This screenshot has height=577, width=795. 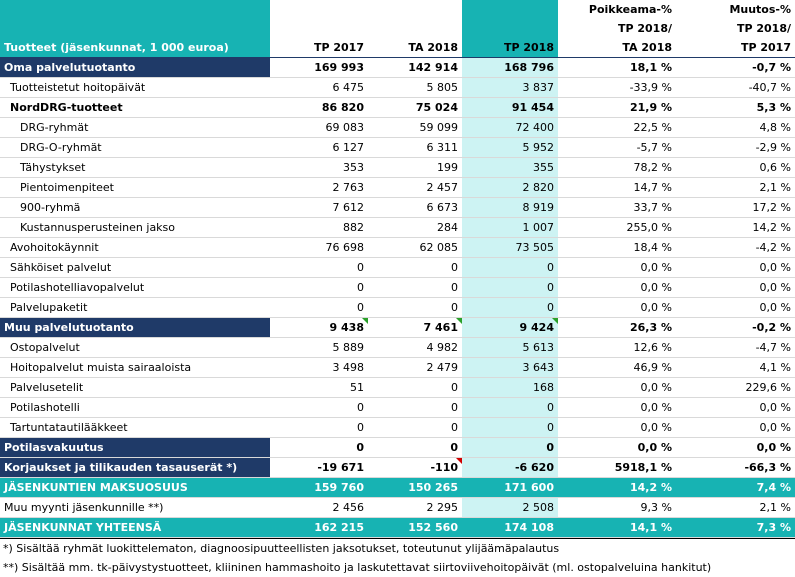 I want to click on deviation-percent: -5,7 %, so click(x=617, y=147).